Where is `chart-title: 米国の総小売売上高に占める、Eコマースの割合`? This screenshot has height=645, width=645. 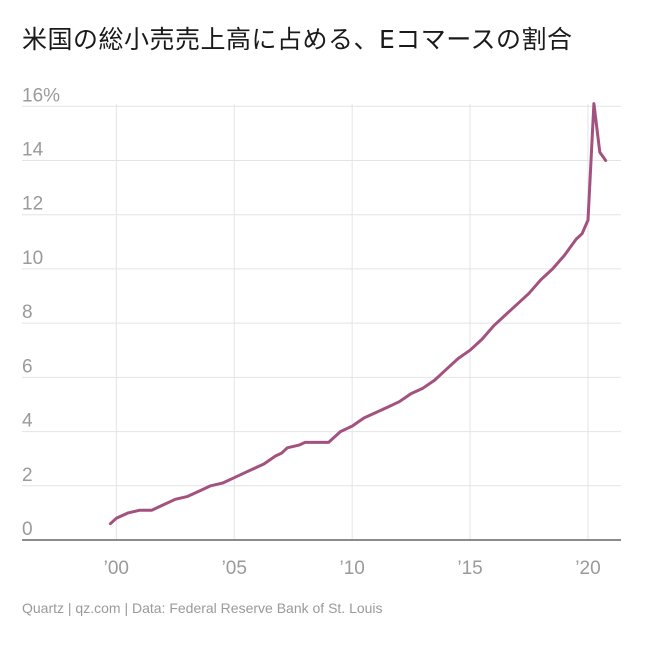 chart-title: 米国の総小売売上高に占める、Eコマースの割合 is located at coordinates (297, 39).